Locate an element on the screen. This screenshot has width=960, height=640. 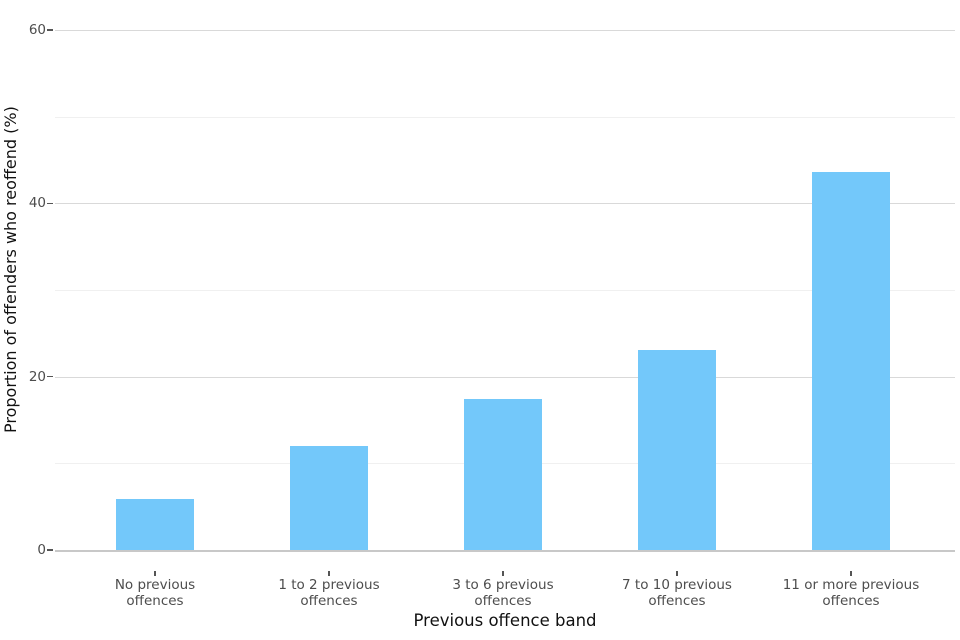
y-axis-title: Proportion of offenders who reoffend (%) is located at coordinates (10, 270).